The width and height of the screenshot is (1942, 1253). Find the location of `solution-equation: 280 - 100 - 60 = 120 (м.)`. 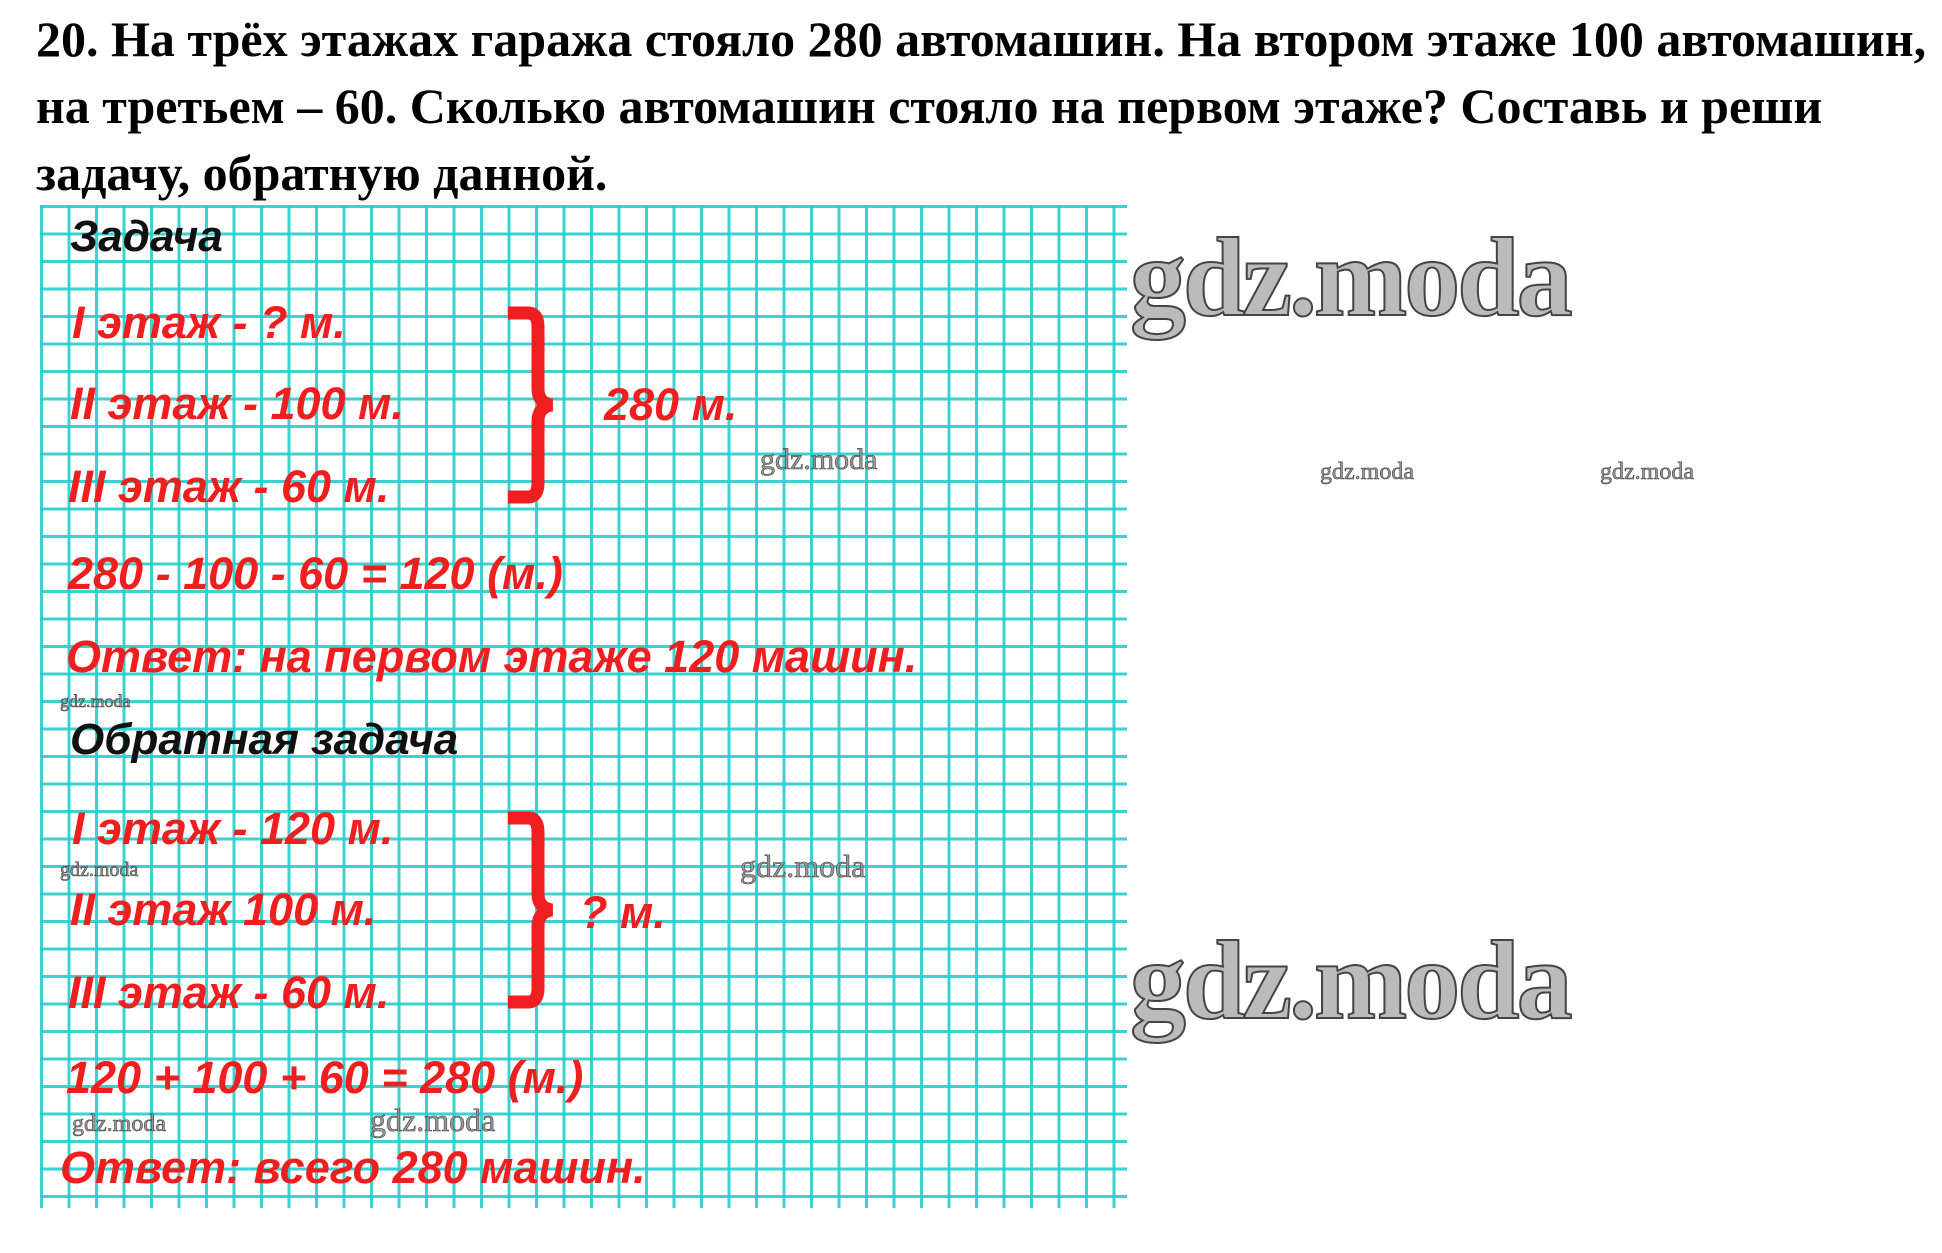

solution-equation: 280 - 100 - 60 = 120 (м.) is located at coordinates (315, 573).